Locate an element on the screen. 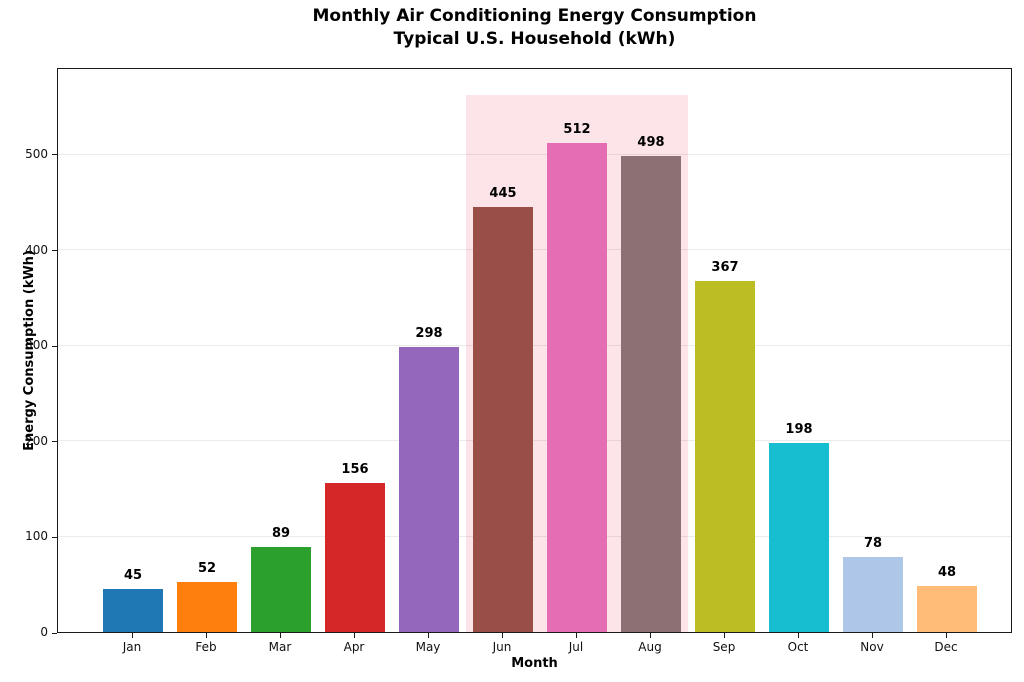  x-tick-label-jan: Jan is located at coordinates (132, 647).